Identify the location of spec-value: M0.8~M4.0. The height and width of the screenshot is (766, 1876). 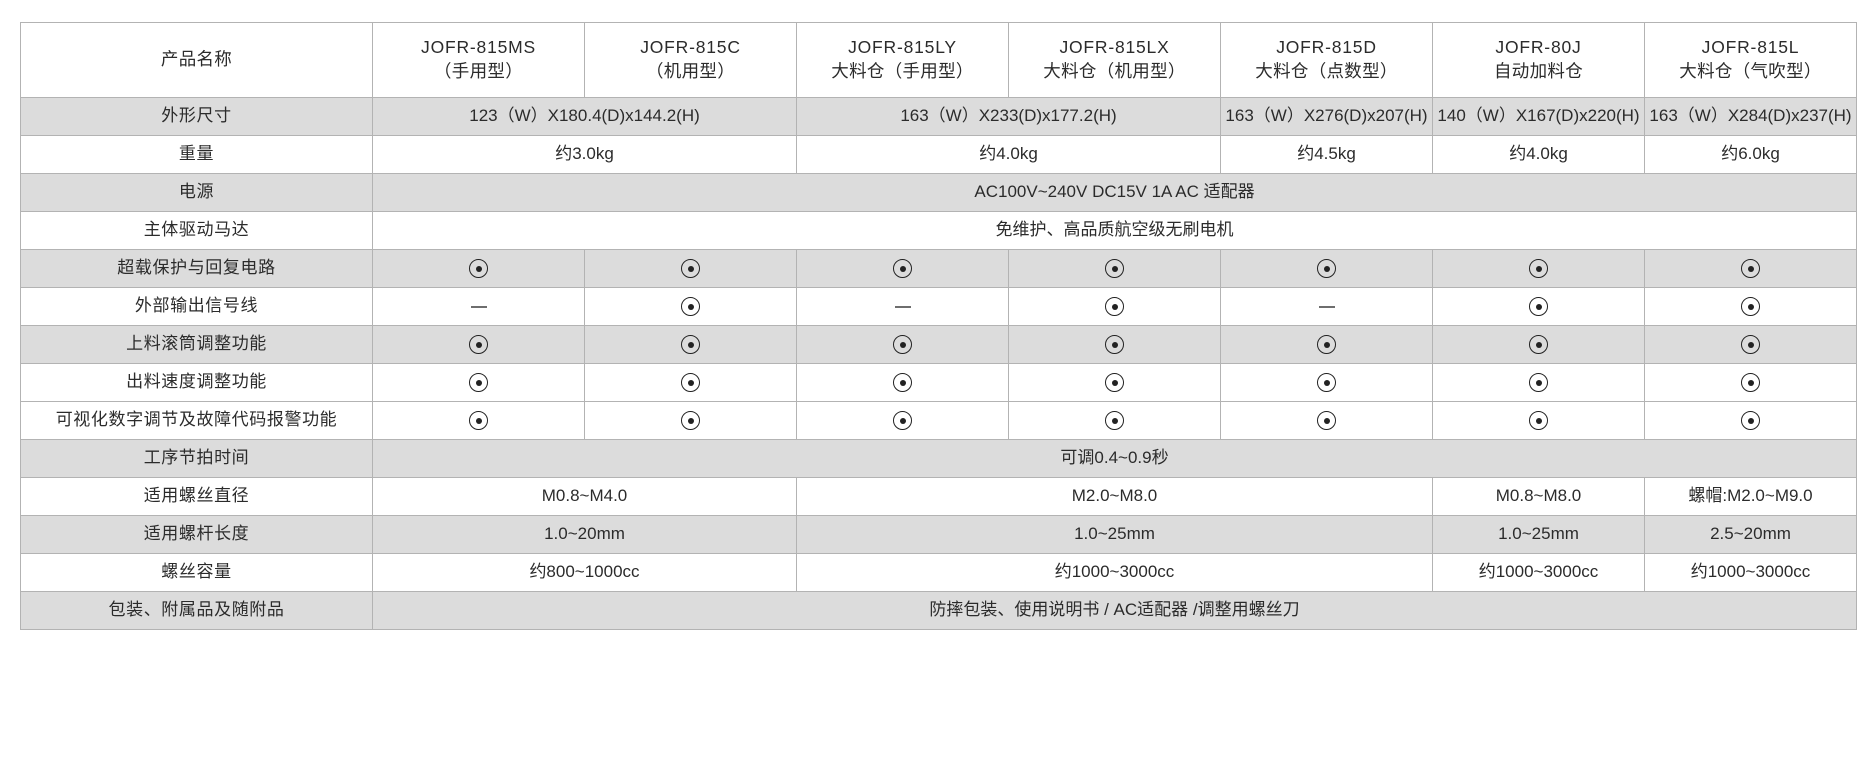
(584, 496).